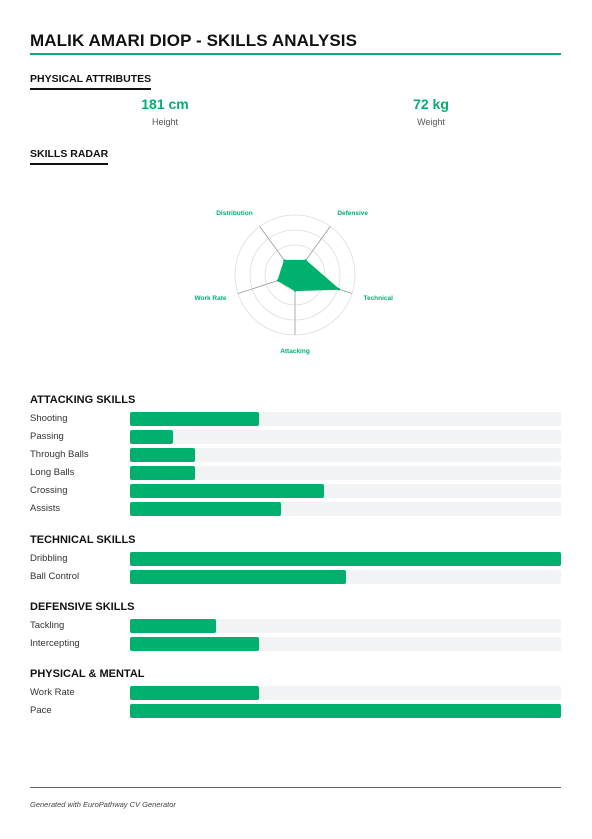 This screenshot has width=592, height=839. I want to click on footer-divider, so click(295, 787).